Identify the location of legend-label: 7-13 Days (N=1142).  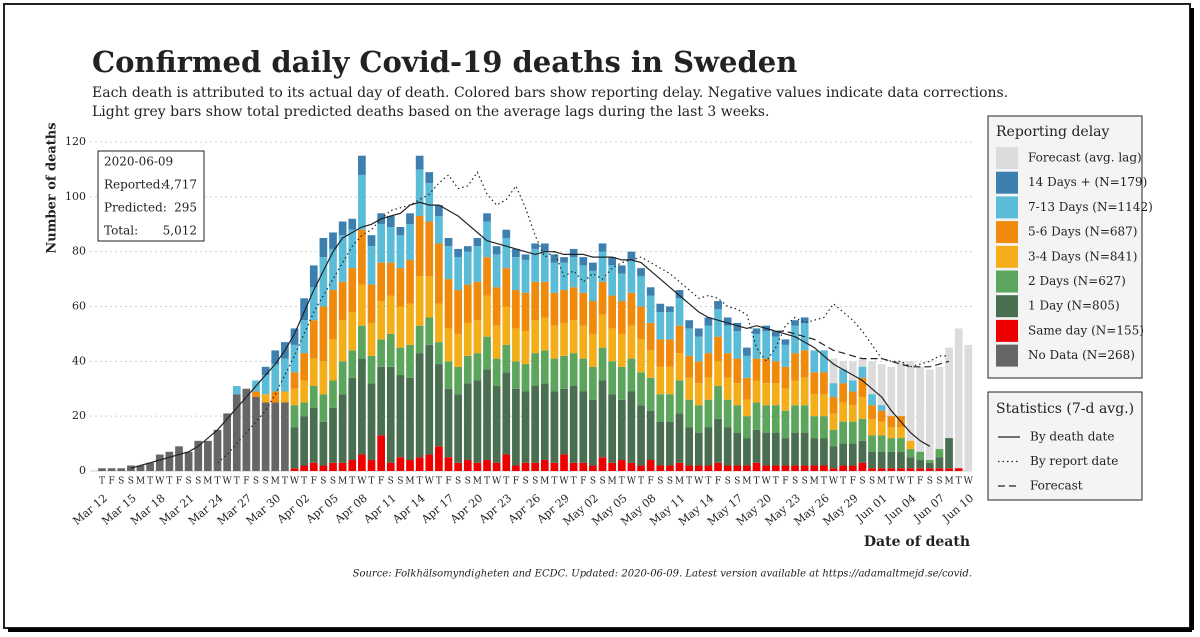
(1090, 207).